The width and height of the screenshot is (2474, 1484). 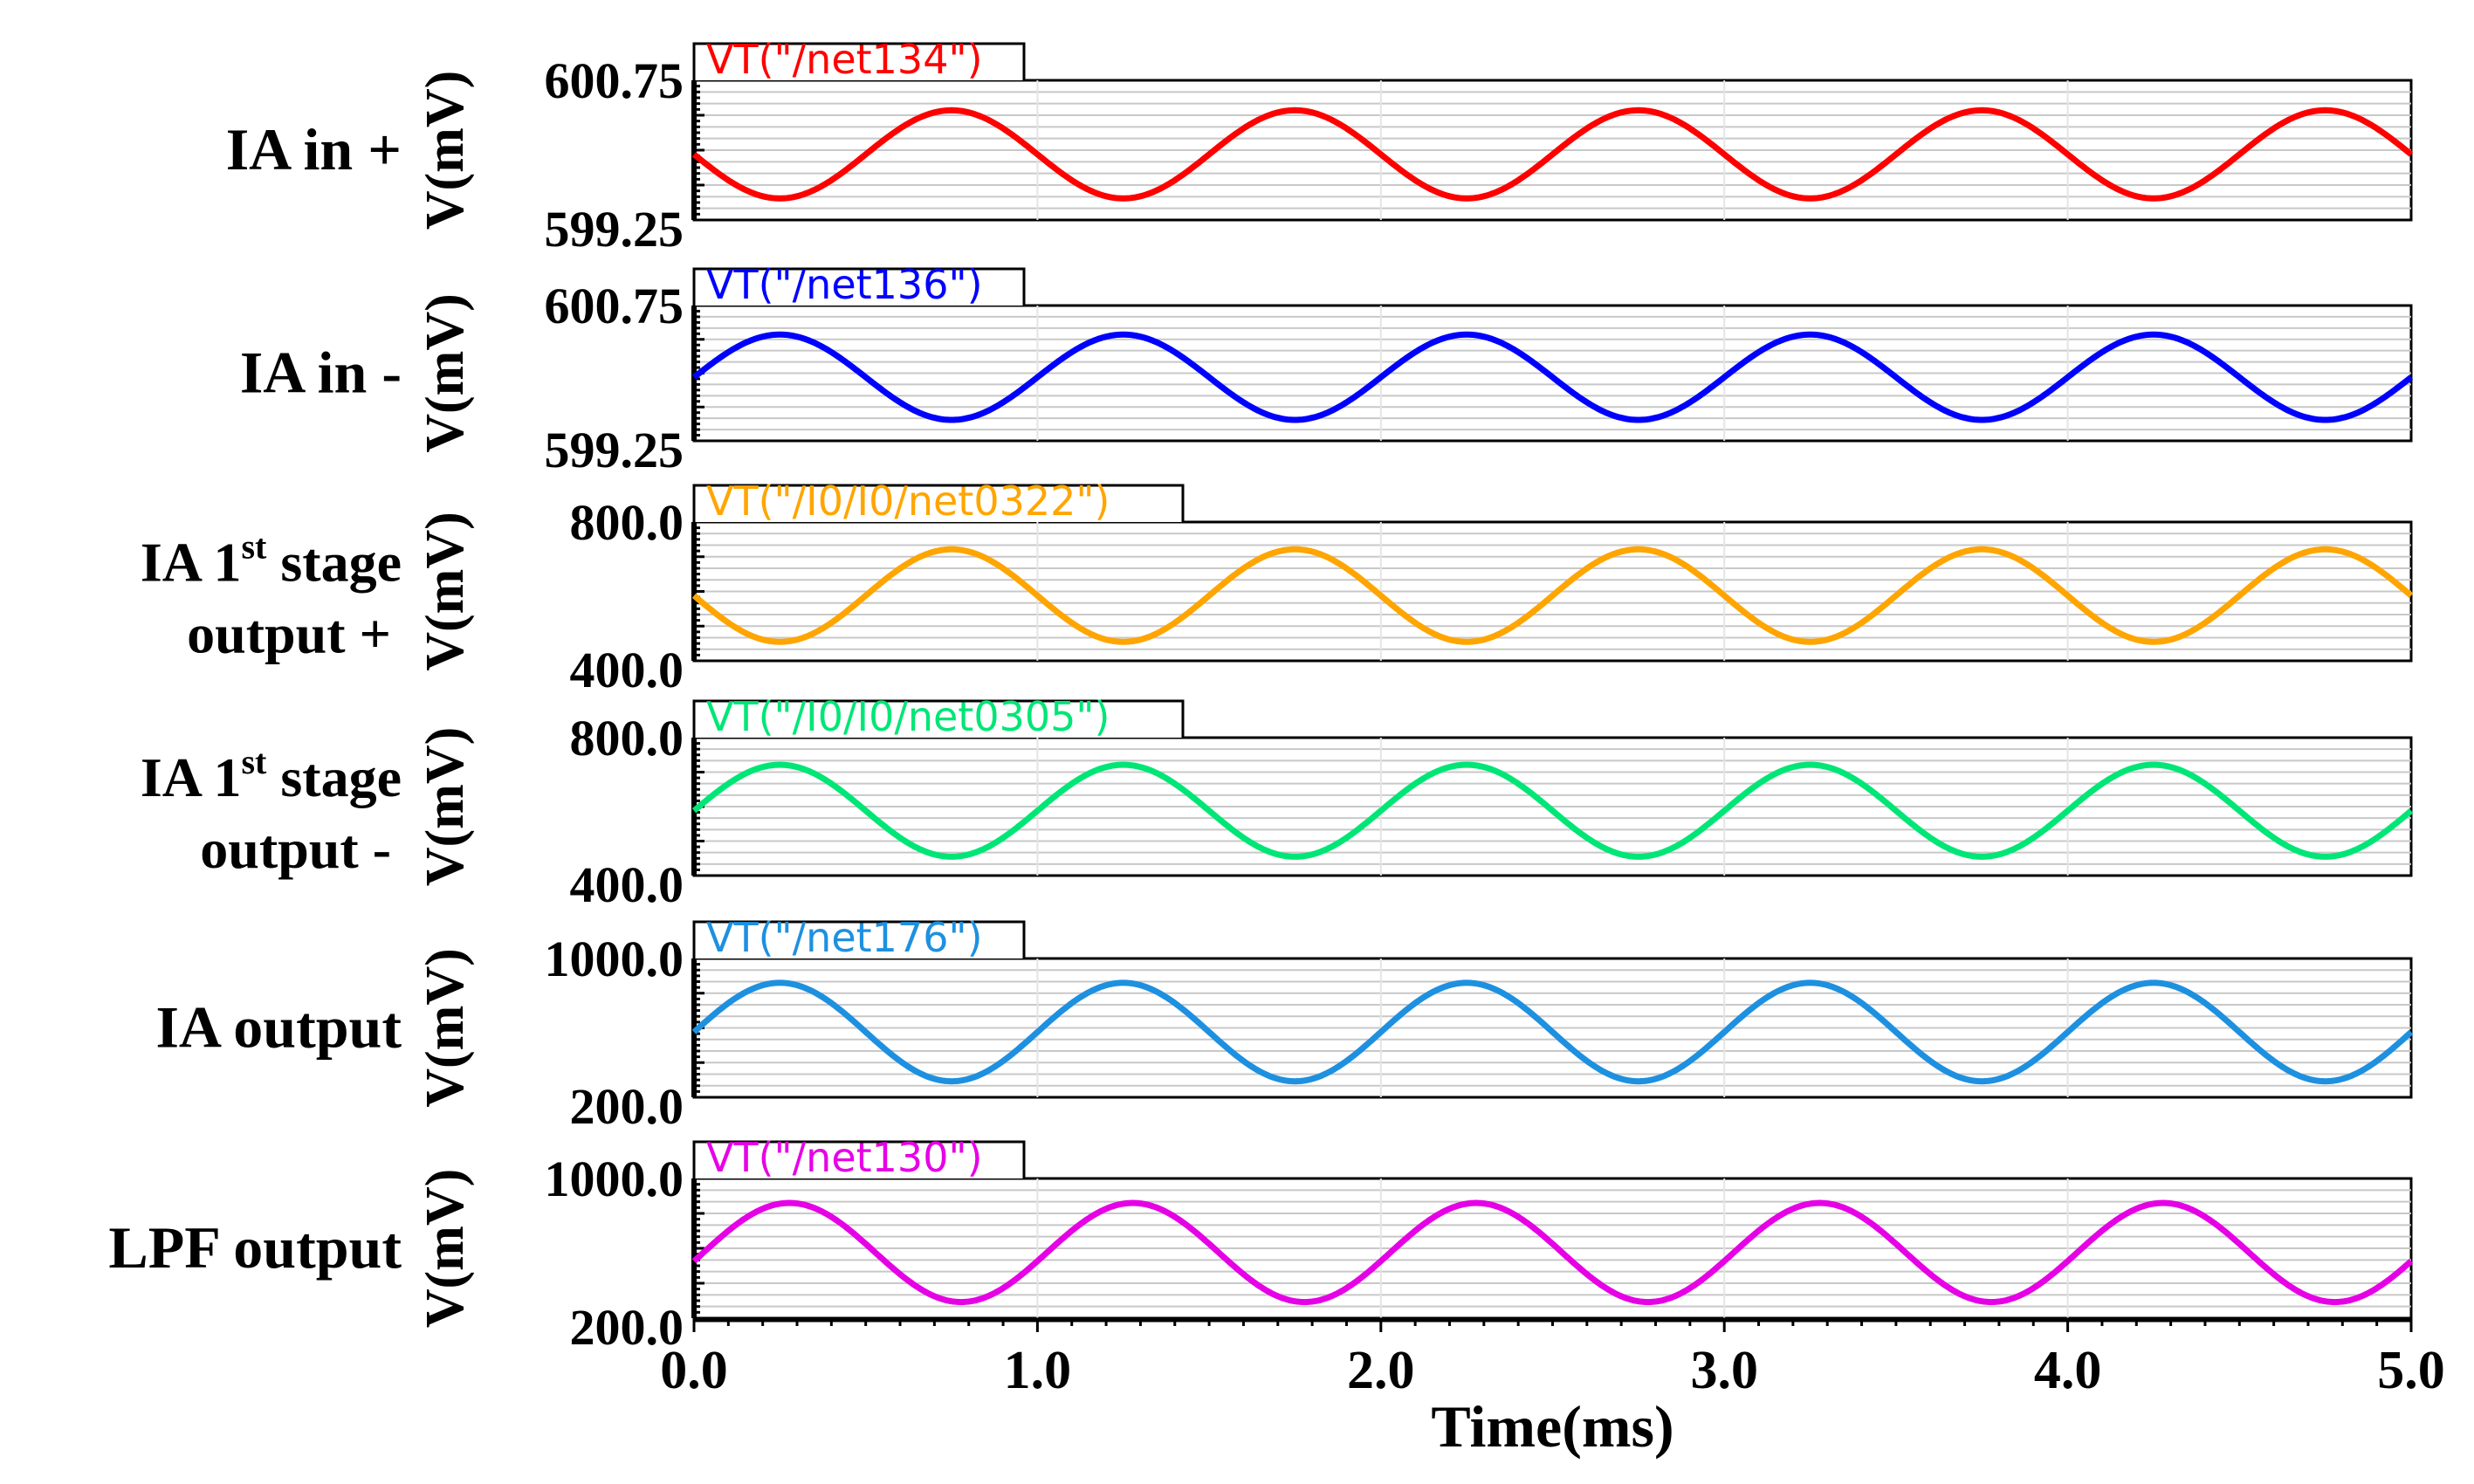 I want to click on legend-label: VT("/net134"), so click(x=844, y=60).